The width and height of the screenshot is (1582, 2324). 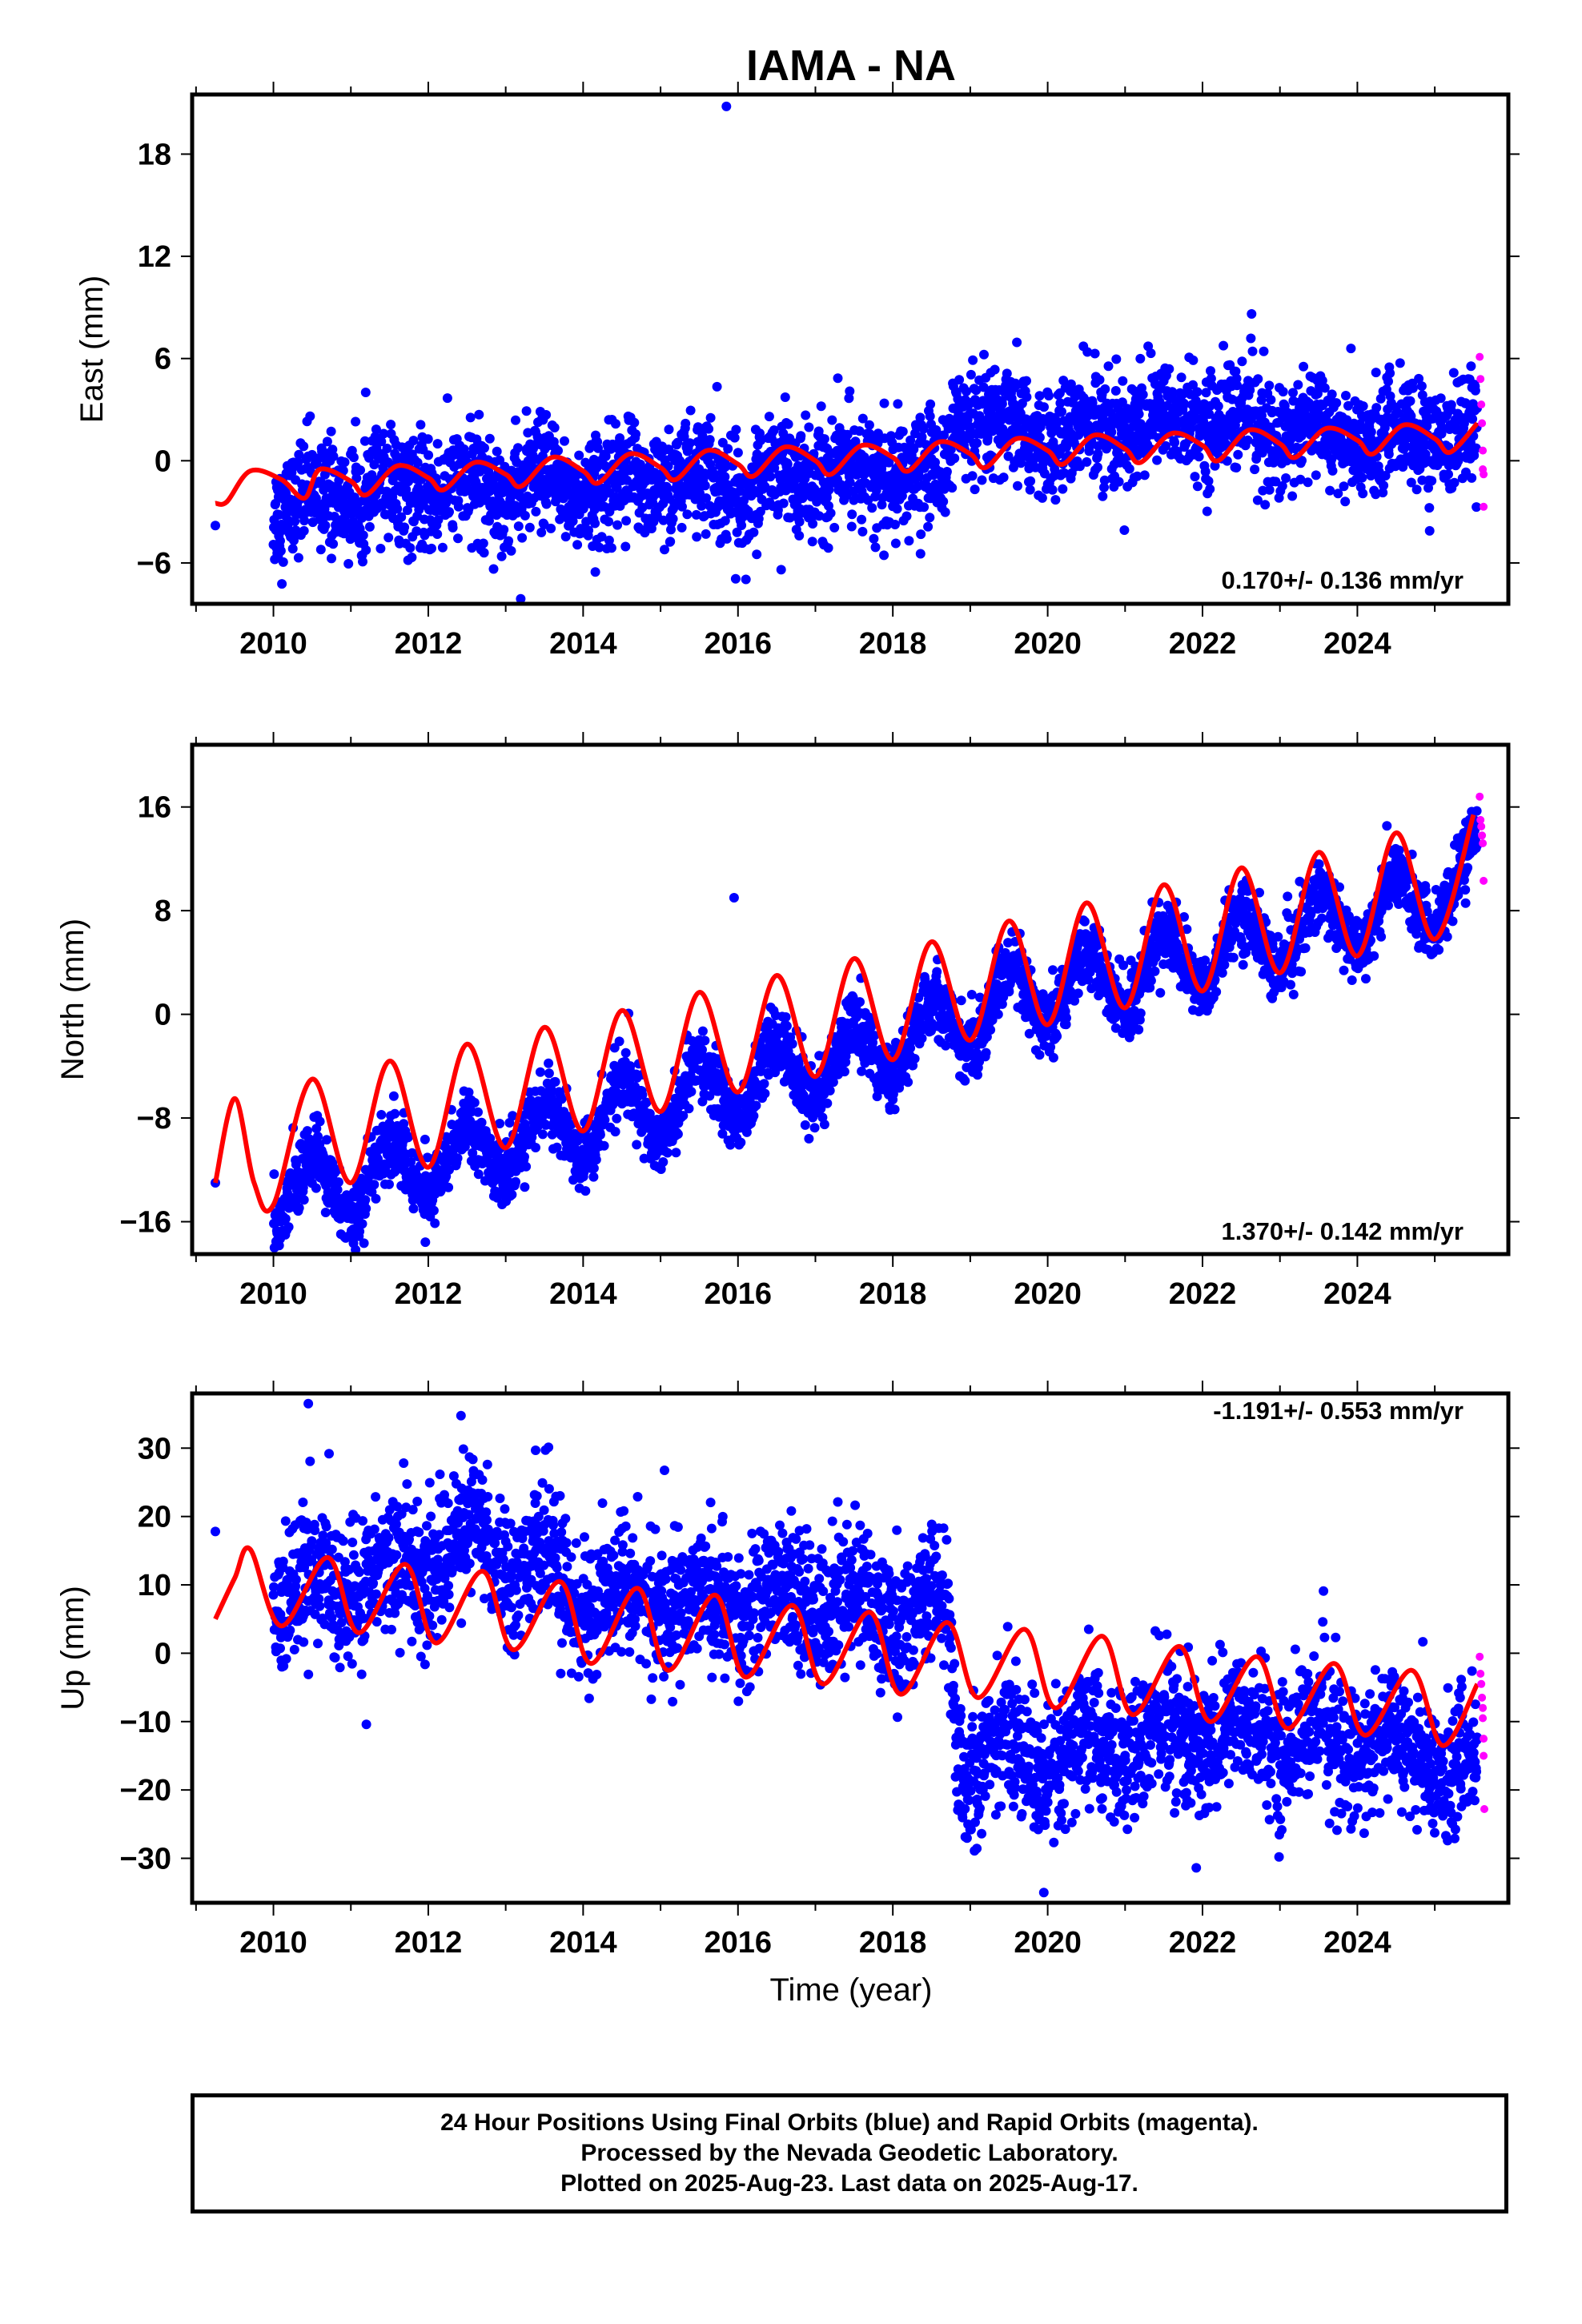 I want to click on east-outlier-point, so click(x=726, y=106).